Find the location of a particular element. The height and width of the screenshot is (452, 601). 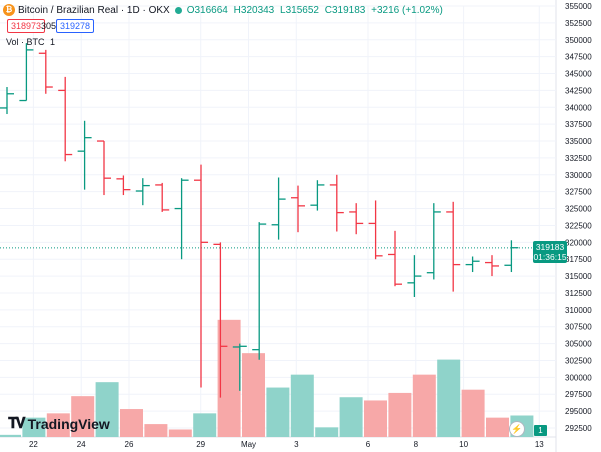

y-tick-label: 337500 is located at coordinates (578, 124).